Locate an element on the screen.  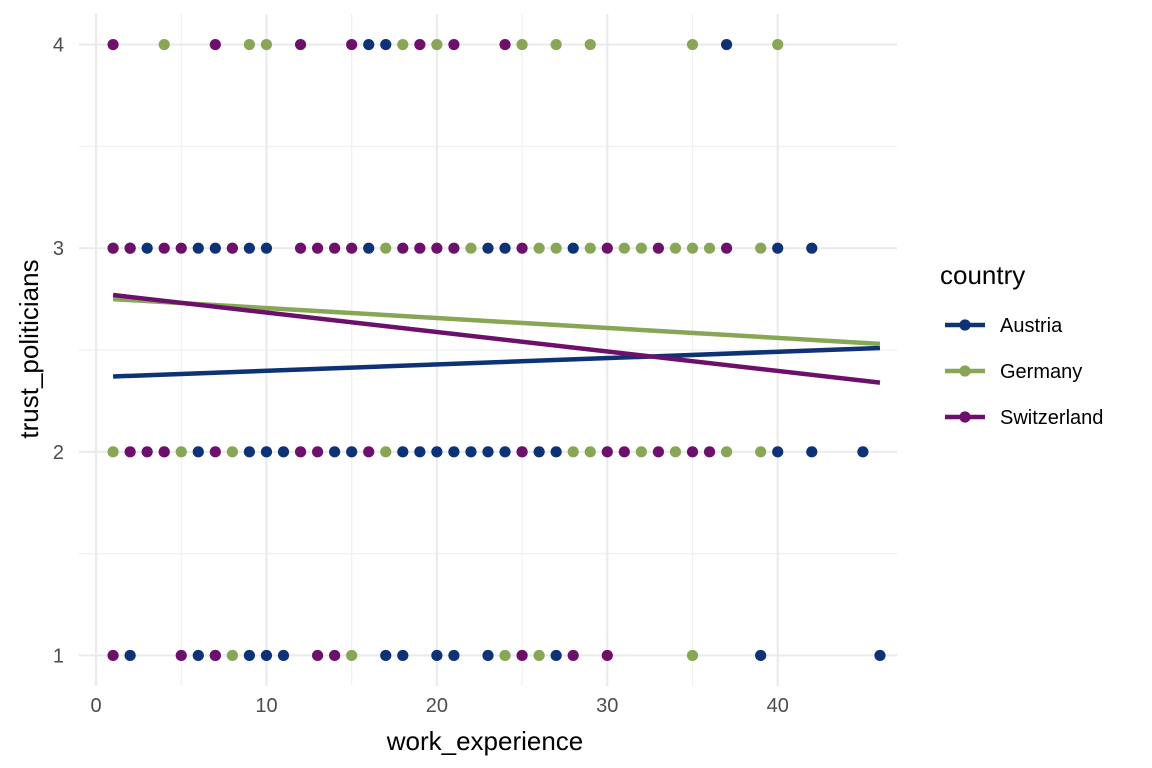
x-axis-title: work_experience is located at coordinates (485, 741).